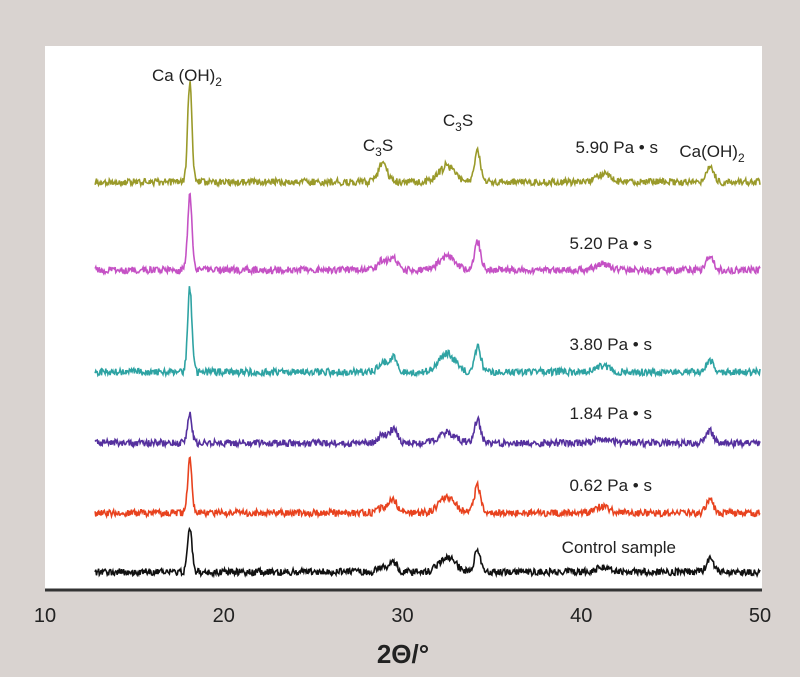 This screenshot has width=800, height=677. What do you see at coordinates (610, 485) in the screenshot?
I see `series-label: 0.62 Pa • s` at bounding box center [610, 485].